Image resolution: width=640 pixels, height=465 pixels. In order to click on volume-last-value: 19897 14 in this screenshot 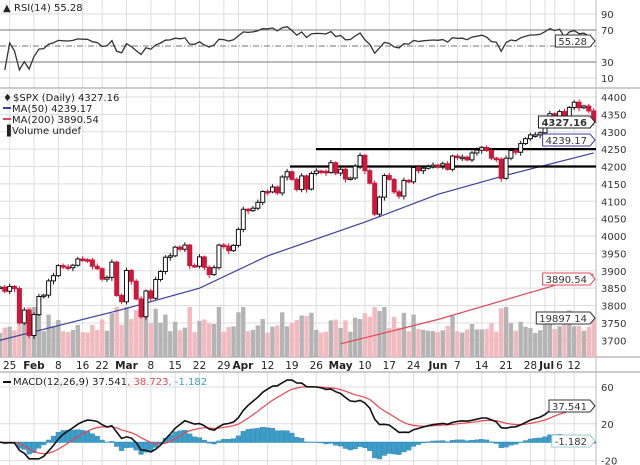, I will do `click(563, 319)`.